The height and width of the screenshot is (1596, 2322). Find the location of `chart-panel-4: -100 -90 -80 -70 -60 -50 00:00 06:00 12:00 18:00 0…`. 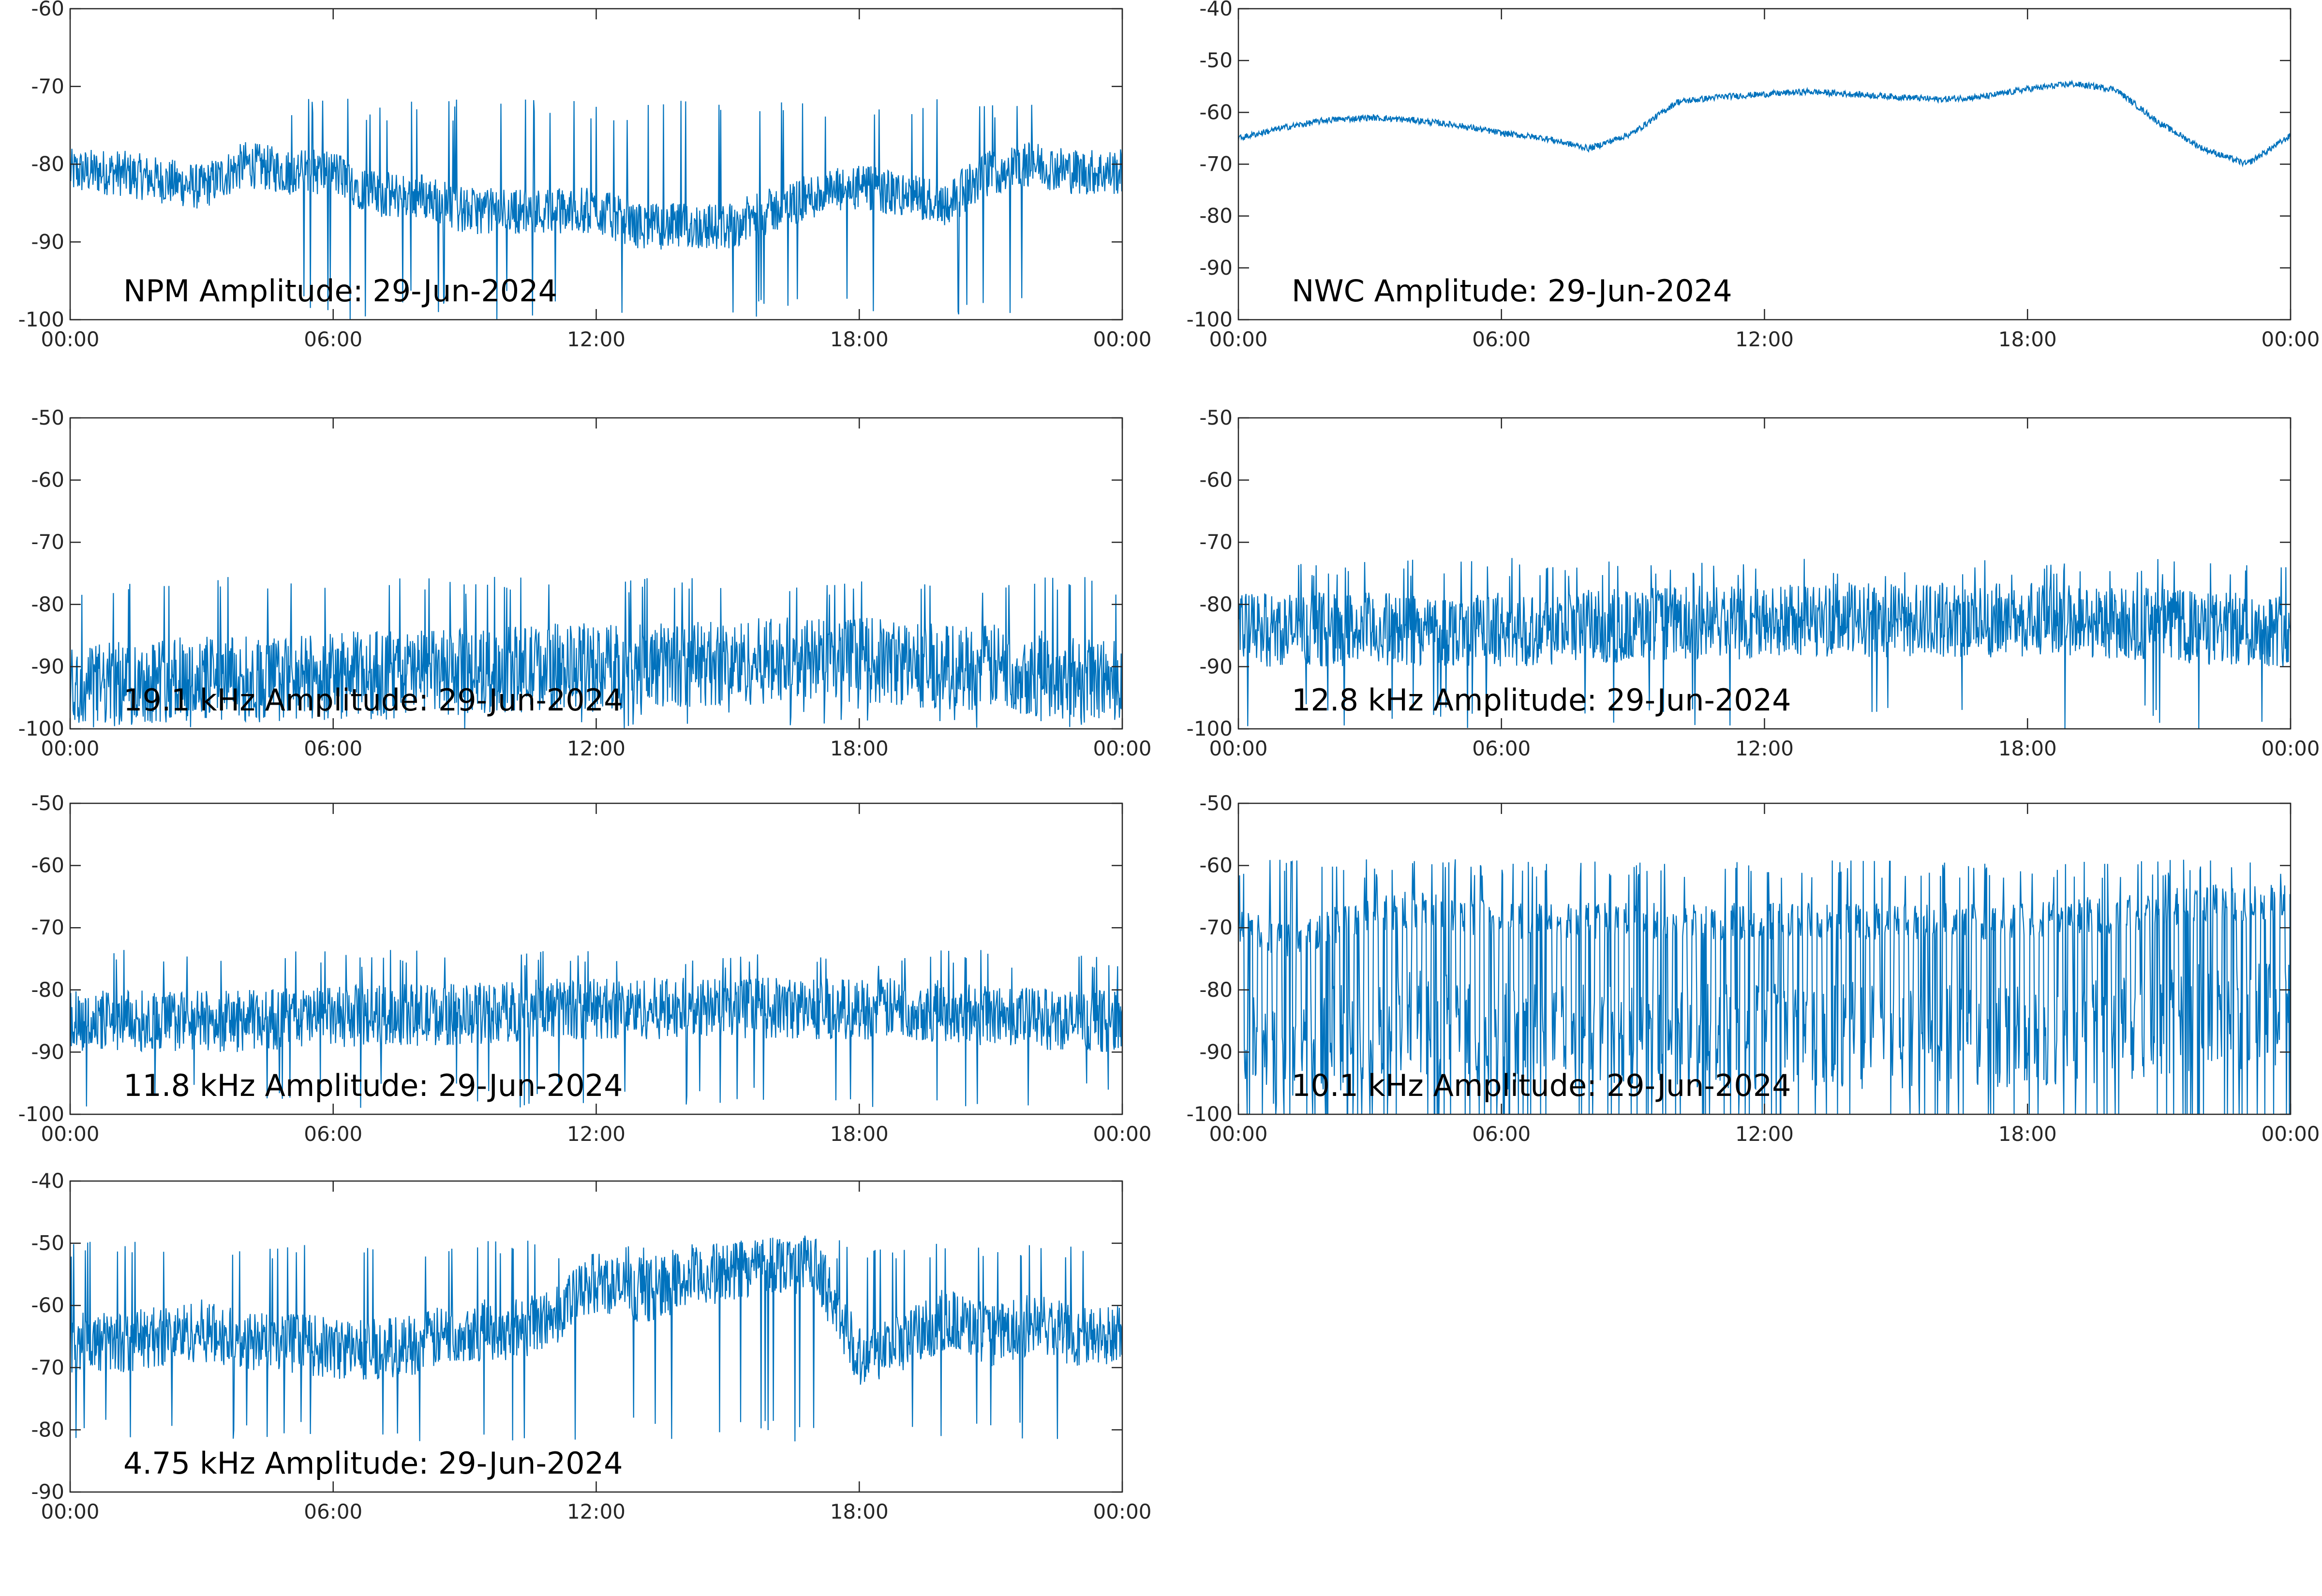

chart-panel-4: -100 -90 -80 -70 -60 -50 00:00 06:00 12:00 18:00 0… is located at coordinates (1753, 583).